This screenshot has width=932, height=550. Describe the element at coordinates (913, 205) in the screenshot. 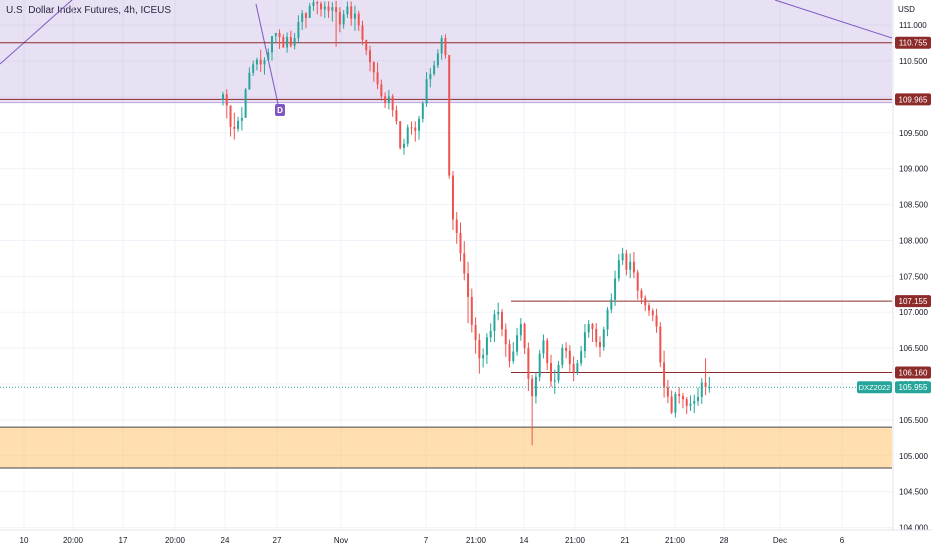

I see `y-tick-label: 108.500` at that location.